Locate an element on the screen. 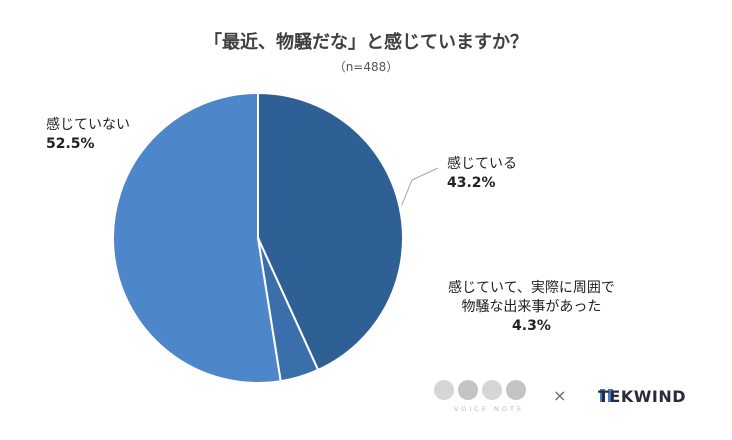  slice-label-feel-and-incident: 感じていて、実際に周囲で 物騒な出来事があった 4.3% is located at coordinates (531, 307).